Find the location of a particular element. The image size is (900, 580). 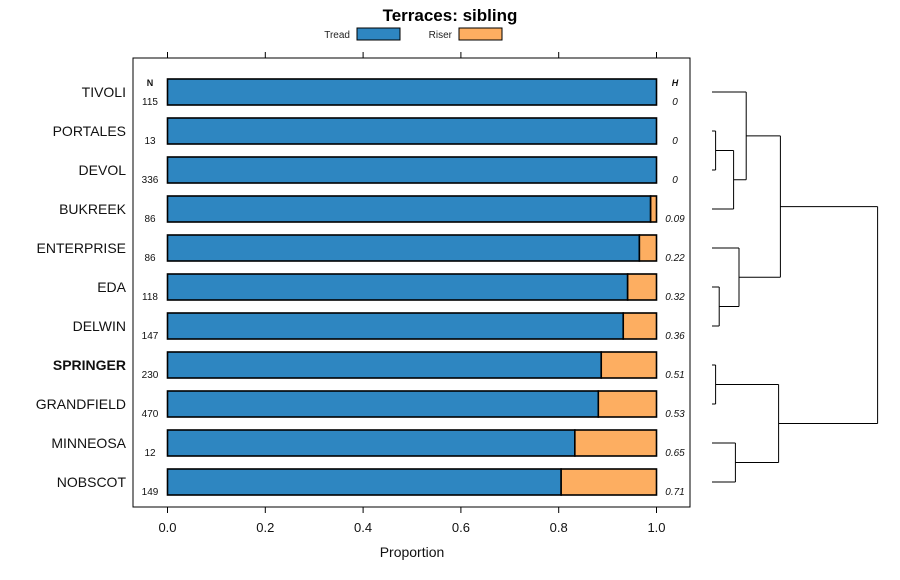

bar-tread-grandfield is located at coordinates (383, 404).